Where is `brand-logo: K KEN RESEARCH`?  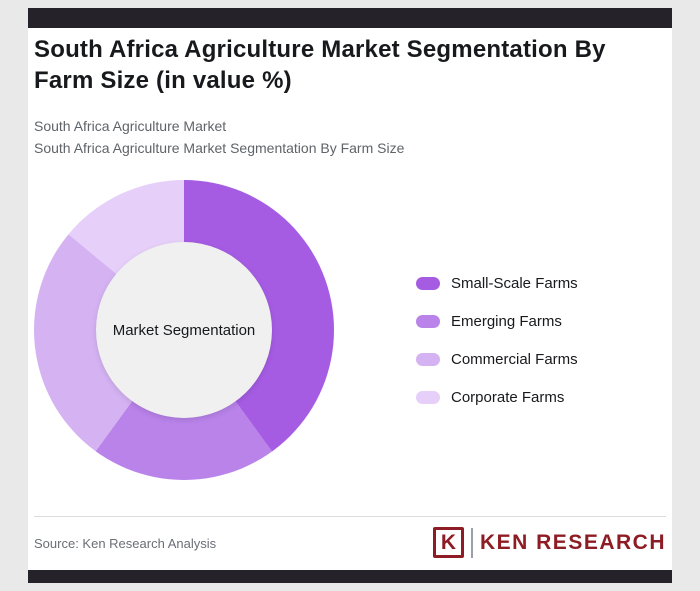 brand-logo: K KEN RESEARCH is located at coordinates (549, 542).